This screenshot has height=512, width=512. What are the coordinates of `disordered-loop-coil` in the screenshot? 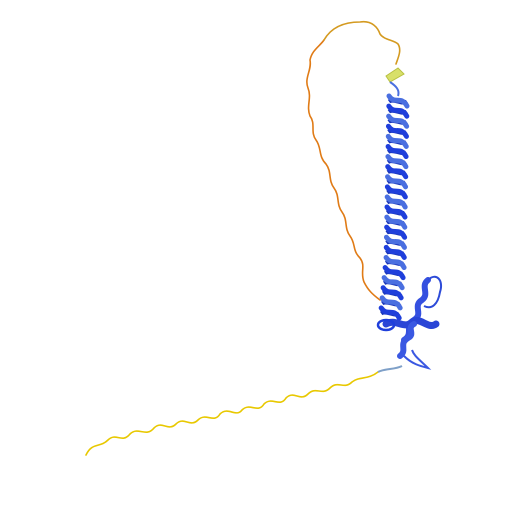 It's located at (343, 170).